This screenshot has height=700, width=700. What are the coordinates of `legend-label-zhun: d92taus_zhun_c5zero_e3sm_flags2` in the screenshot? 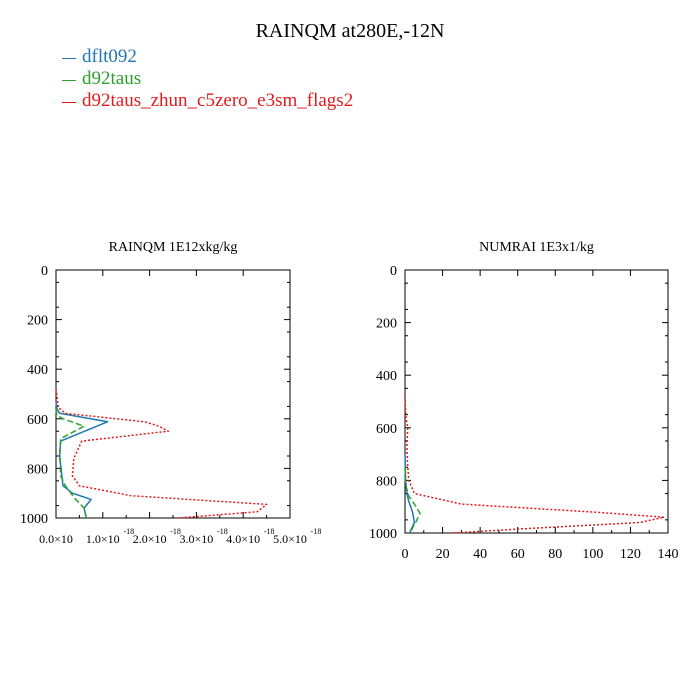 It's located at (218, 100).